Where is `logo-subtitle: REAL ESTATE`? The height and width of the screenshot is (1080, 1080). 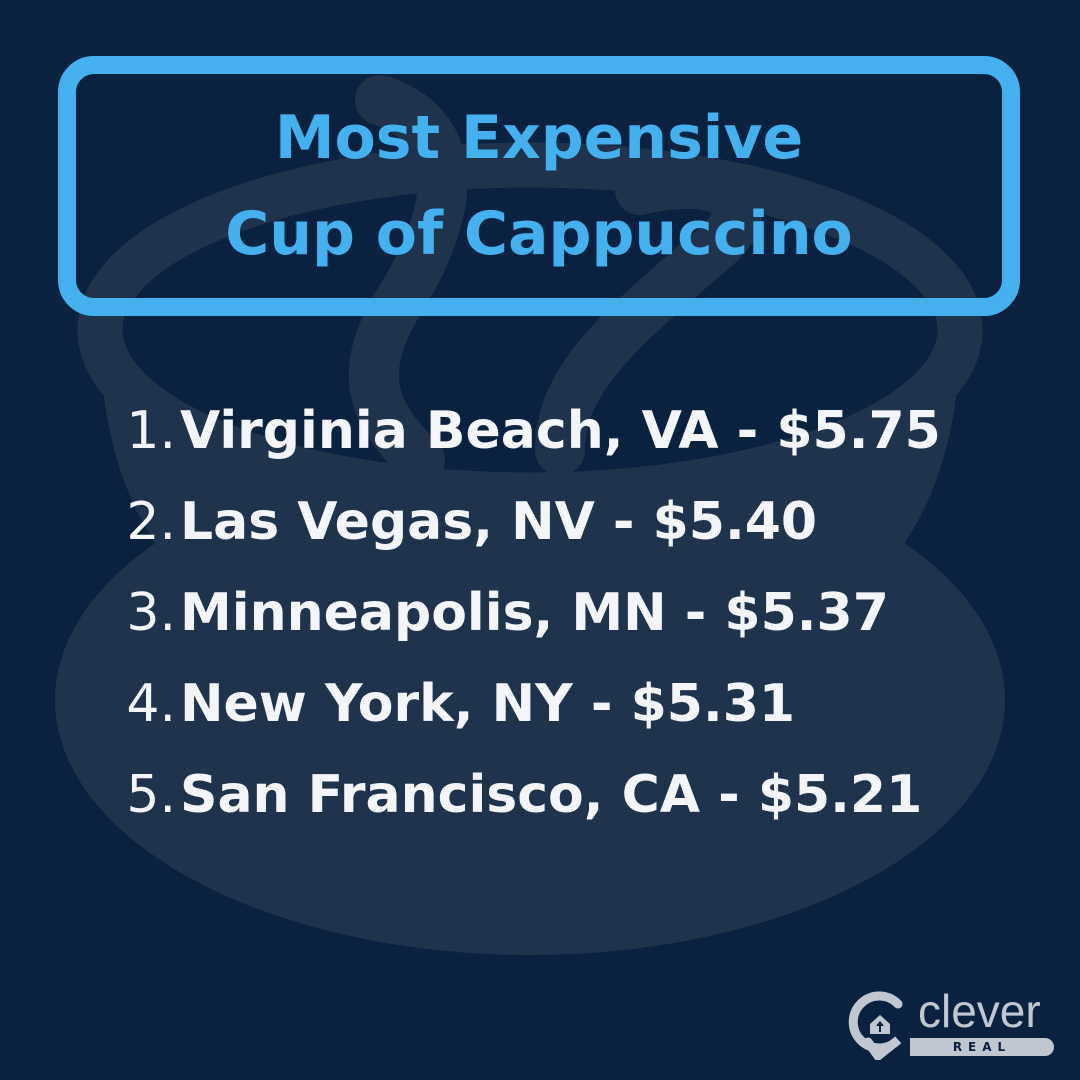
logo-subtitle: REAL ESTATE is located at coordinates (982, 1055).